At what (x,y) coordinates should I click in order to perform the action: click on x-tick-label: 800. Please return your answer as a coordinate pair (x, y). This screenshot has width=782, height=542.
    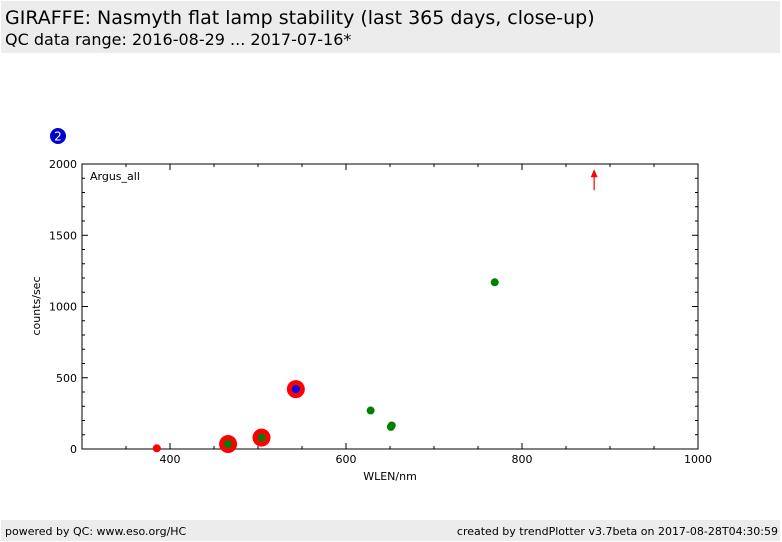
    Looking at the image, I should click on (522, 459).